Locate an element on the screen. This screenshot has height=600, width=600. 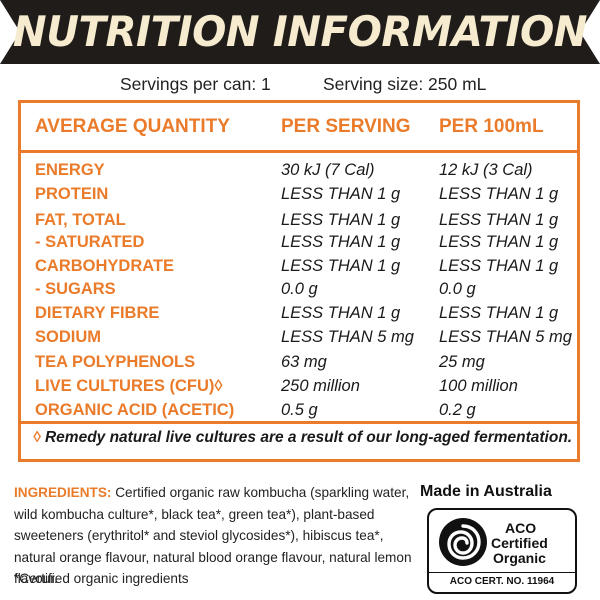
header-average-quantity: AVERAGE QUANTITY is located at coordinates (132, 126).